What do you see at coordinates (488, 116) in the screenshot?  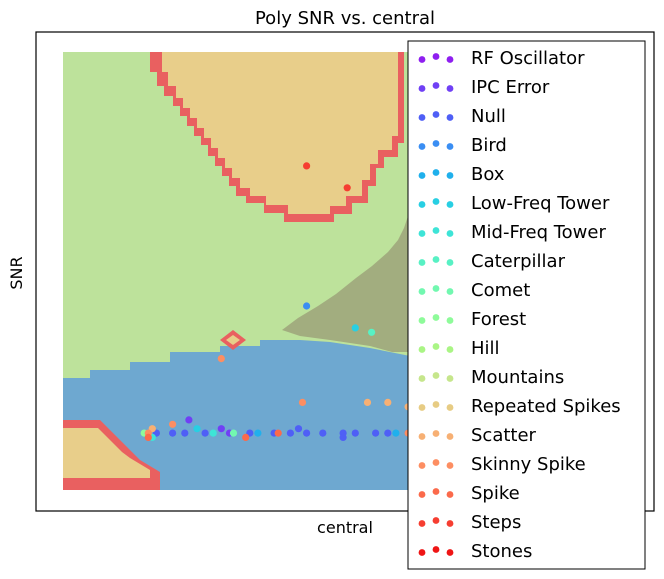 I see `legend-label: Null` at bounding box center [488, 116].